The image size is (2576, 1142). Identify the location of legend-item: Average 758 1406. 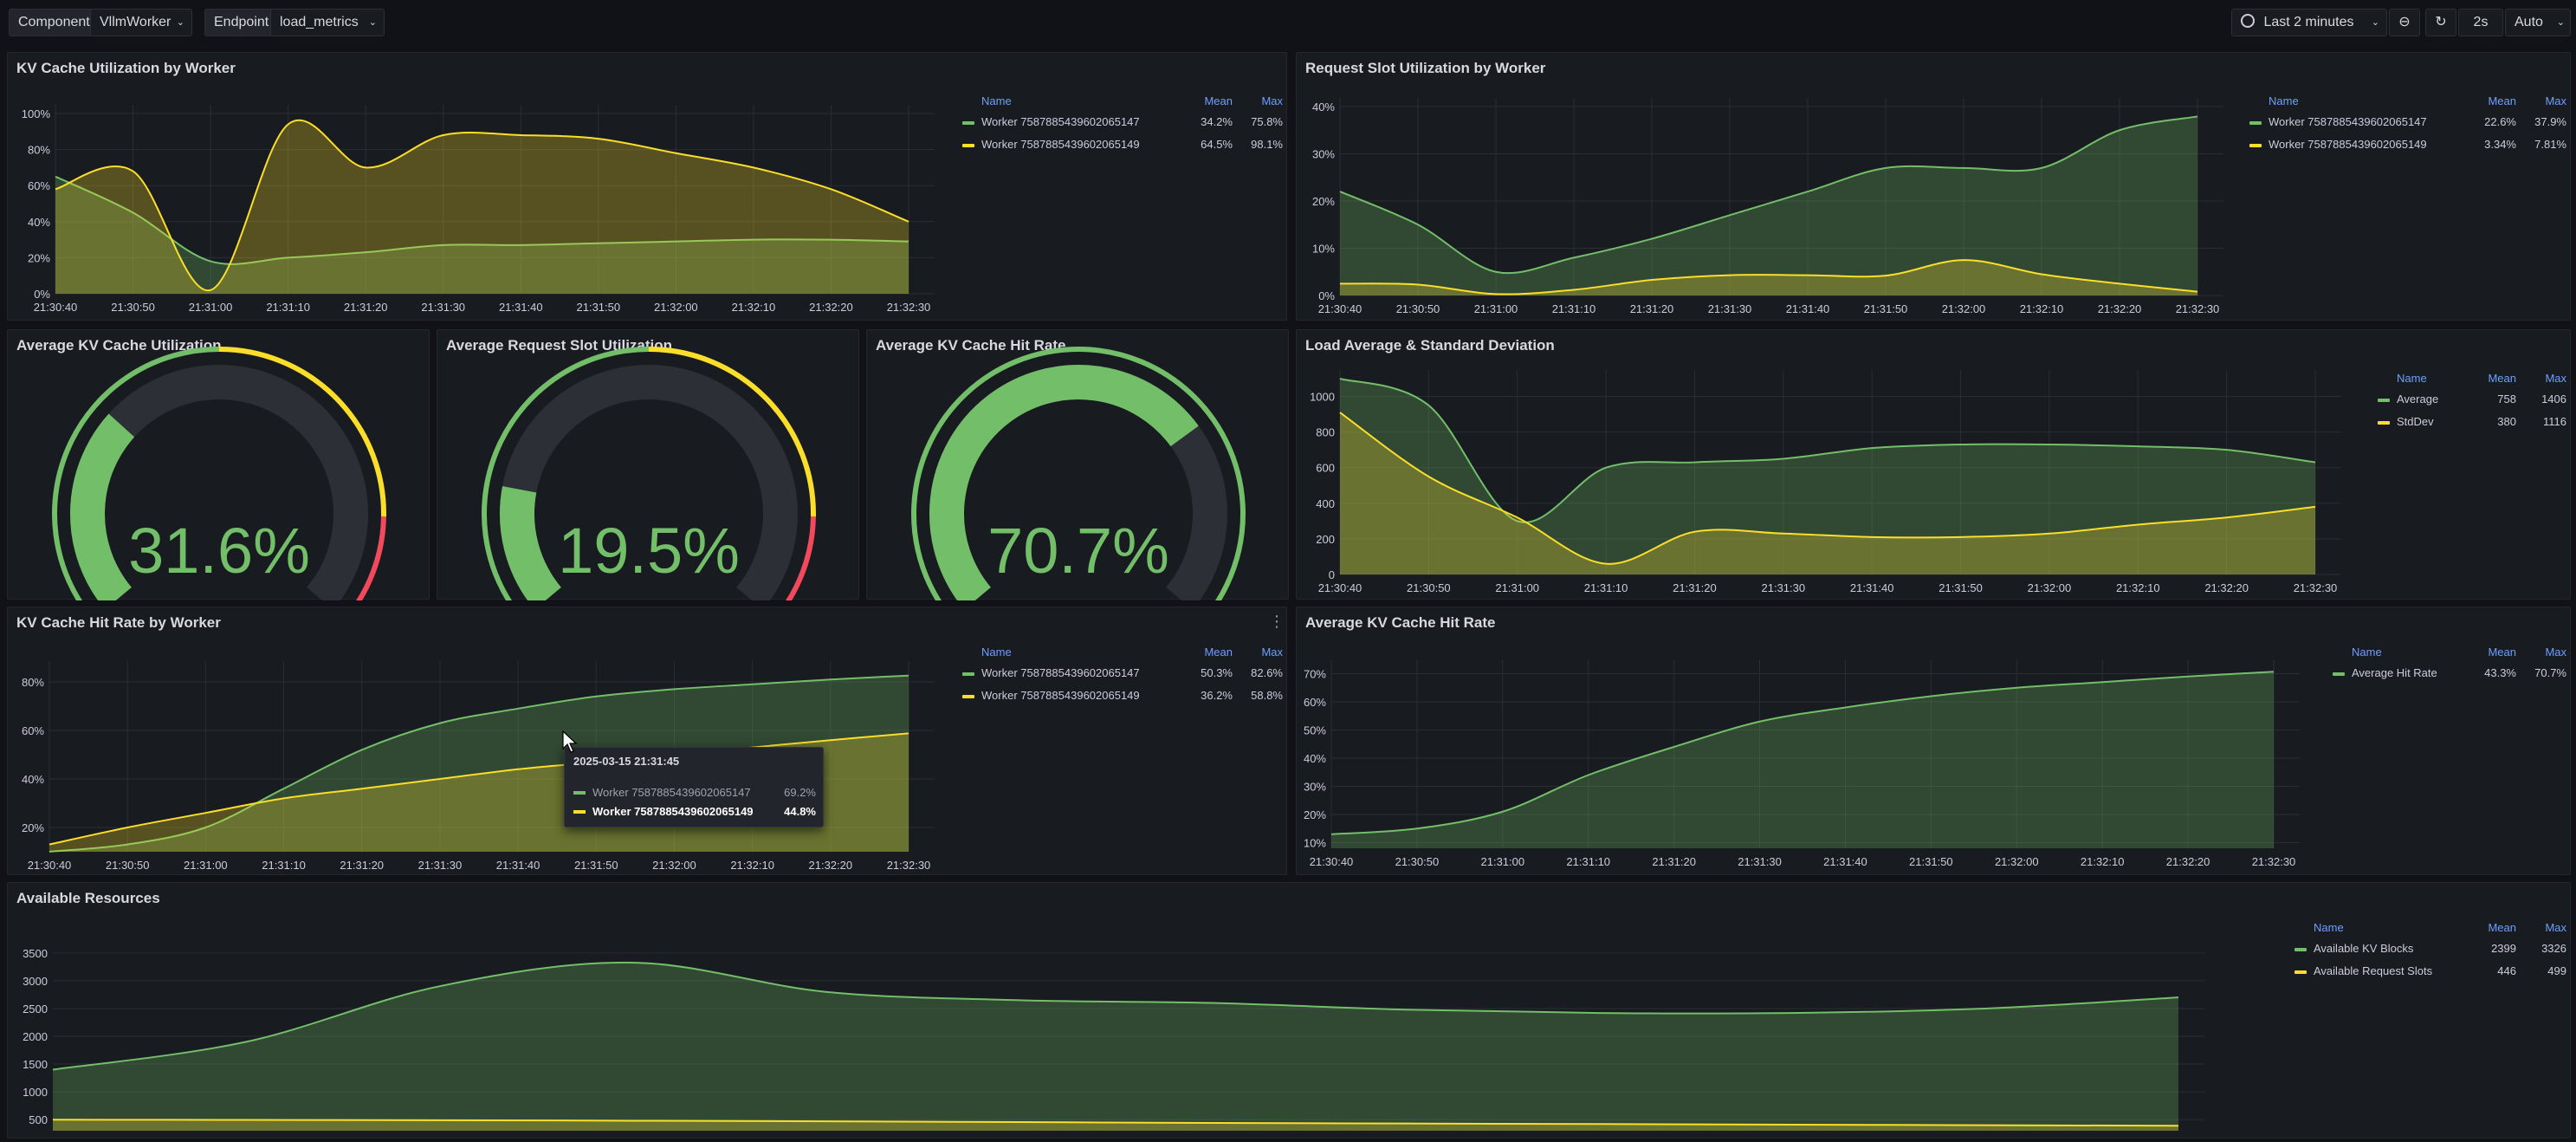
(2472, 400).